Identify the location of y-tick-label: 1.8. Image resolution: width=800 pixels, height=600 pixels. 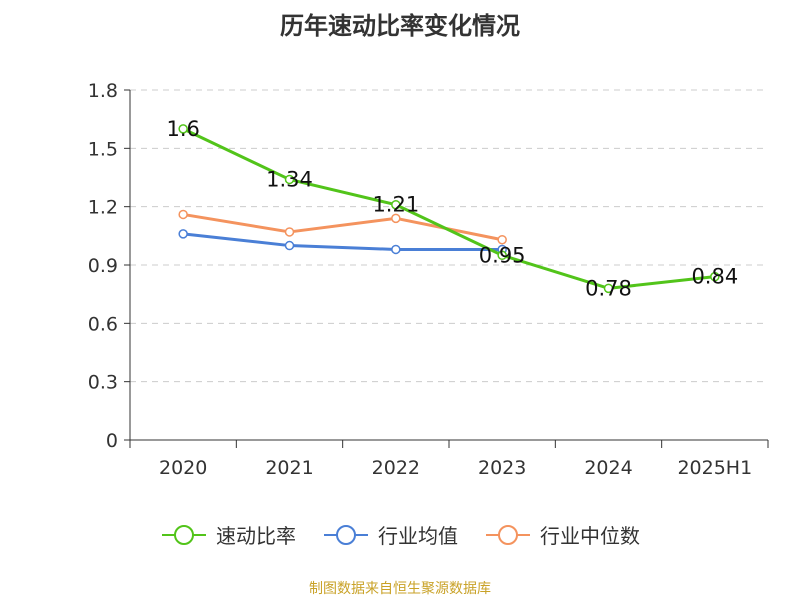
(103, 91).